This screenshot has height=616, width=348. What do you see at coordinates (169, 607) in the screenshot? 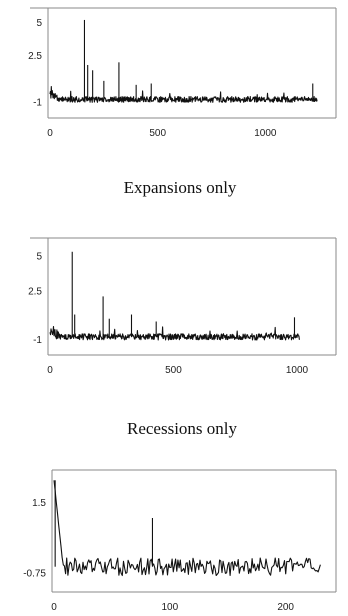
I see `x-tick-label: 100` at bounding box center [169, 607].